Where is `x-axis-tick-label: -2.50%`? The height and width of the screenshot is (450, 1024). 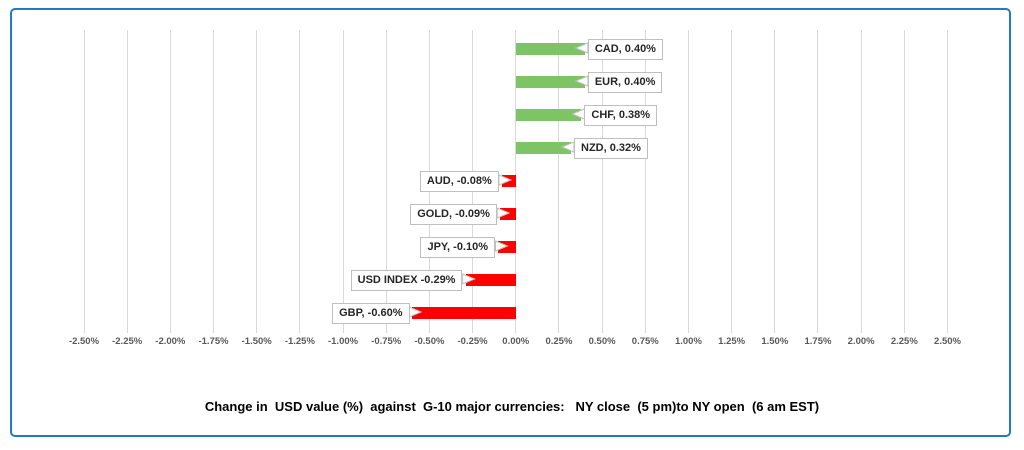
x-axis-tick-label: -2.50% is located at coordinates (84, 341).